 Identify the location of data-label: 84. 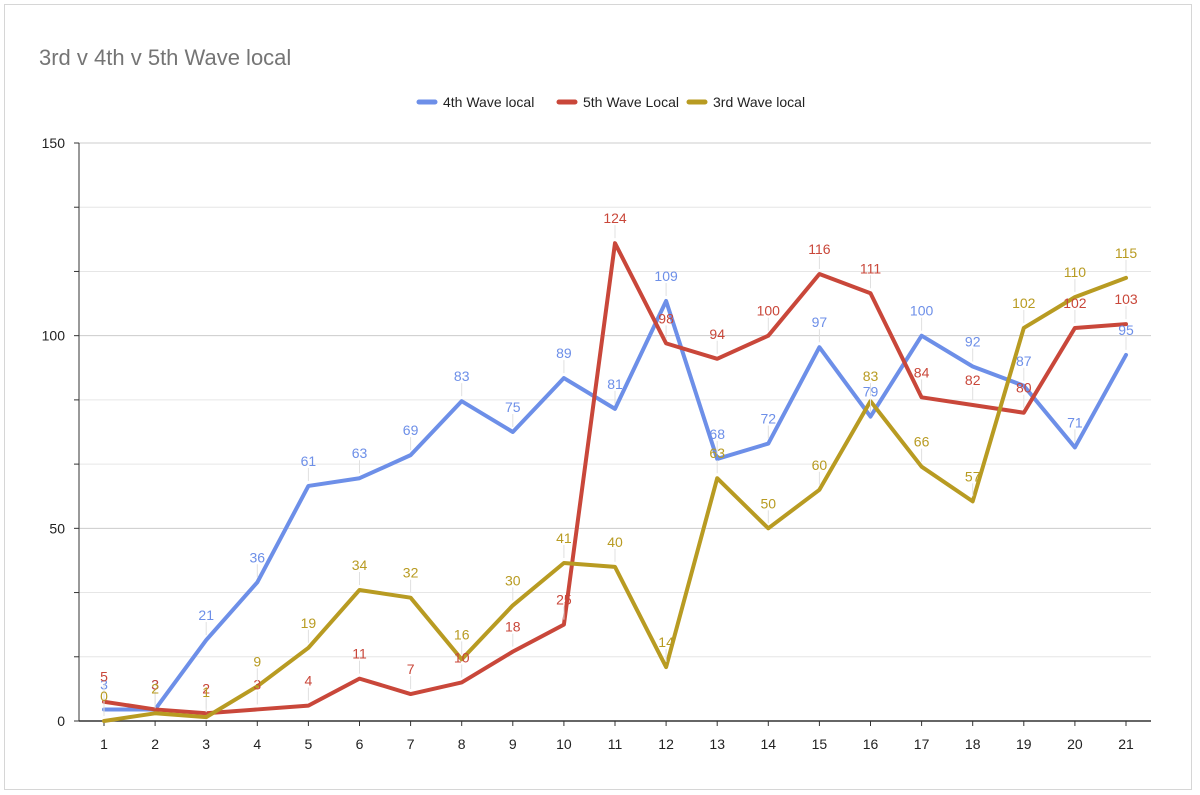
(922, 372).